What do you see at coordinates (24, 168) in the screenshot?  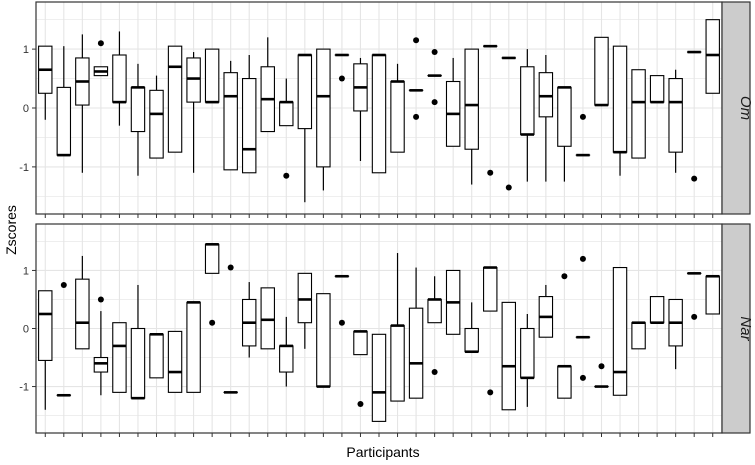 I see `y-tick-label: -1` at bounding box center [24, 168].